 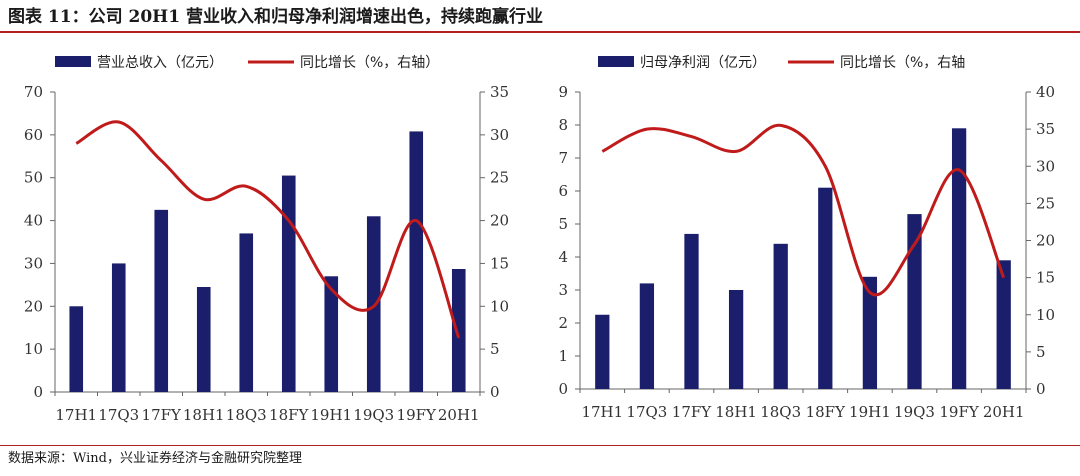 I want to click on legend-bar-label: 营业总收入（亿元）, so click(x=160, y=63).